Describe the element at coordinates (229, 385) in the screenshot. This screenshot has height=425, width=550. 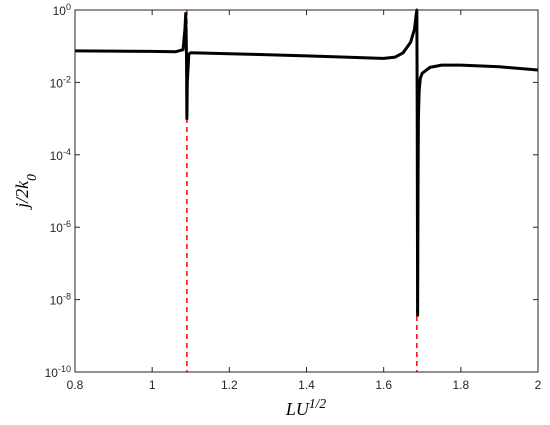
I see `x-tick-label: 1.2` at that location.